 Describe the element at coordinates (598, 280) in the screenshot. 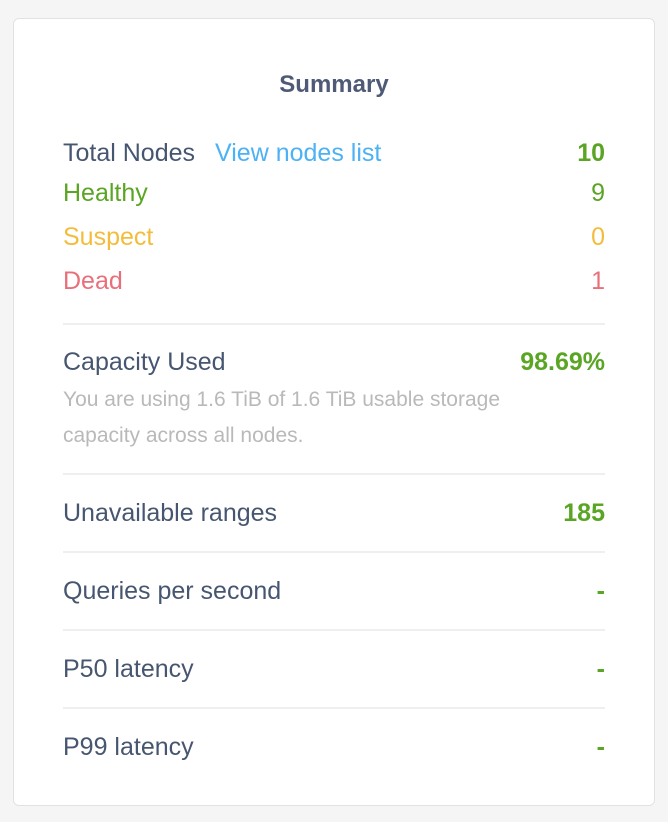

I see `dead-value: 1` at that location.